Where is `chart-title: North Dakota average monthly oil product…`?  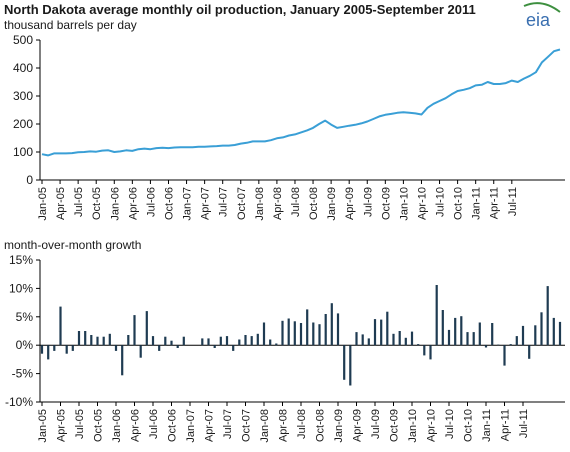
chart-title: North Dakota average monthly oil product… is located at coordinates (240, 9).